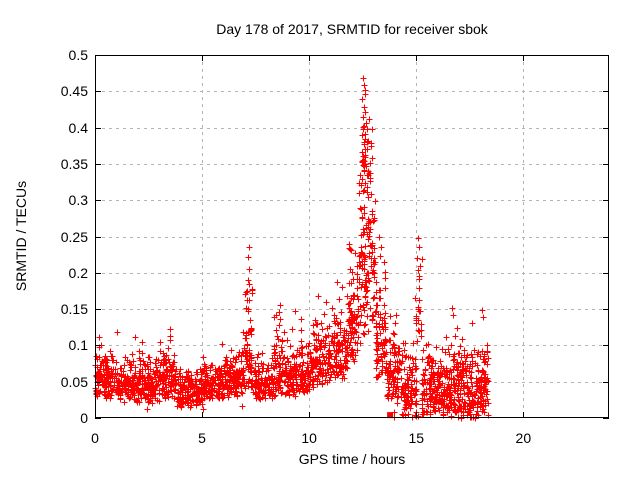 This screenshot has width=640, height=480. I want to click on y-tick-label-0.35: 0.35, so click(74, 163).